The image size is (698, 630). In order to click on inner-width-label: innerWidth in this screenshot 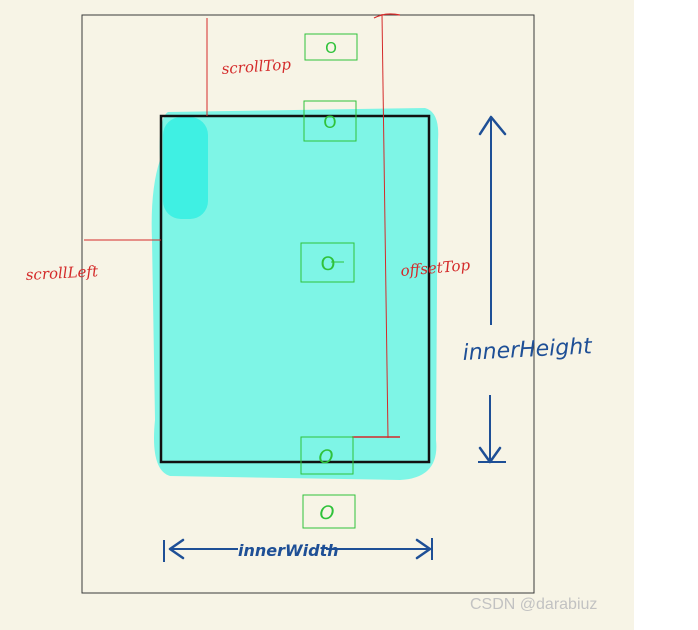, I will do `click(288, 550)`.